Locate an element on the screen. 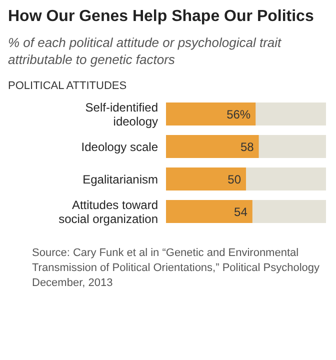 This screenshot has width=336, height=360. y-axis-title: POLITICAL ATTITUDES is located at coordinates (68, 86).